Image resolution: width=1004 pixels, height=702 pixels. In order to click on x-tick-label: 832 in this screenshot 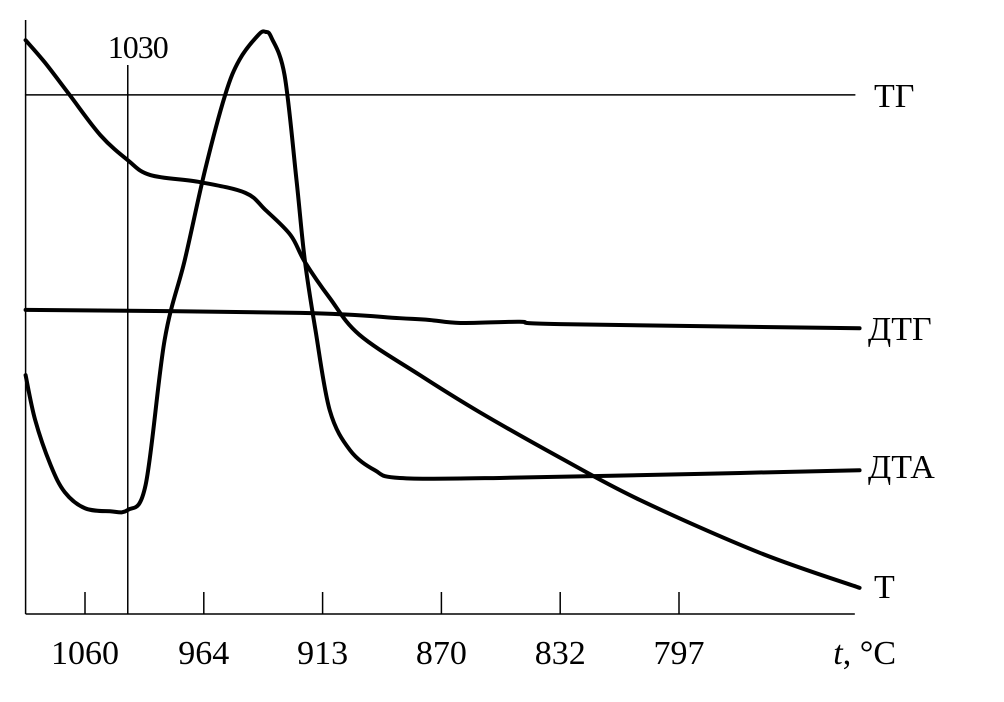, I will do `click(560, 653)`.